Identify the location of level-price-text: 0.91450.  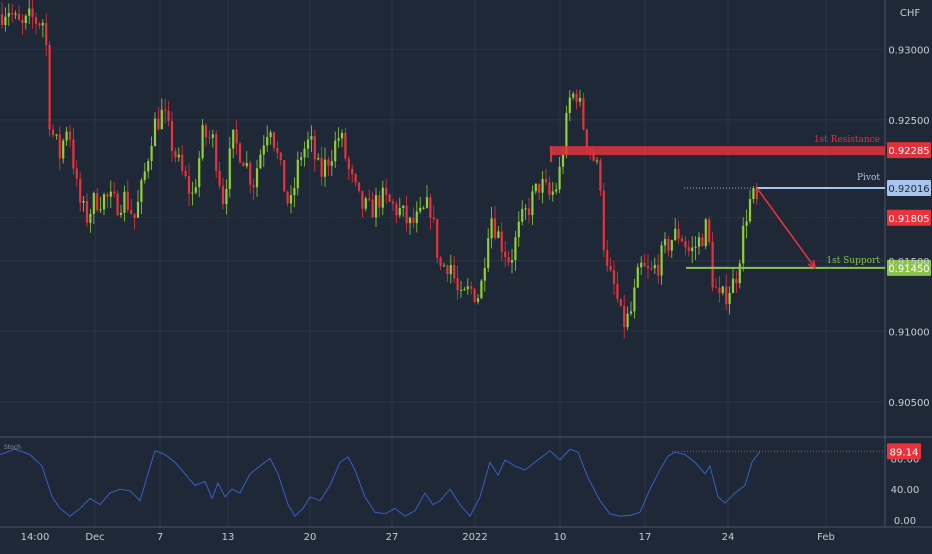
(908, 269).